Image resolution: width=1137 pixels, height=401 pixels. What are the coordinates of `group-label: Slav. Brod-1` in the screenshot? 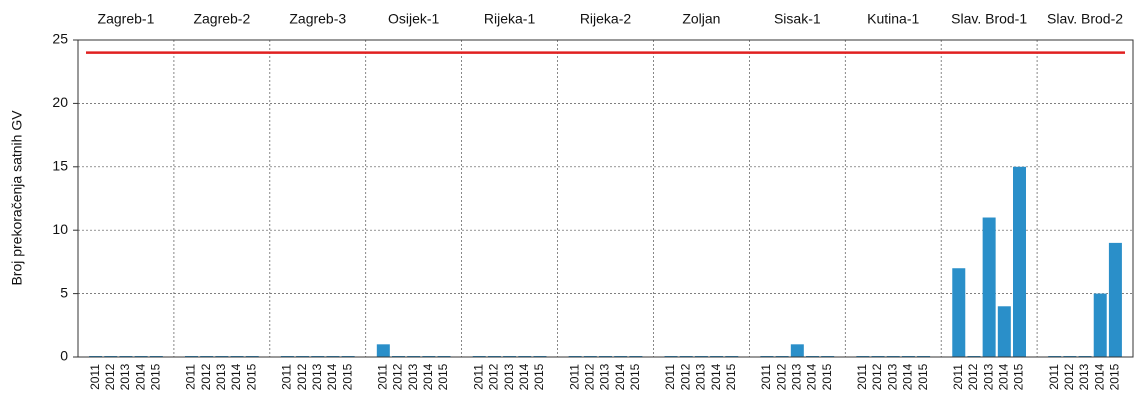 It's located at (989, 19).